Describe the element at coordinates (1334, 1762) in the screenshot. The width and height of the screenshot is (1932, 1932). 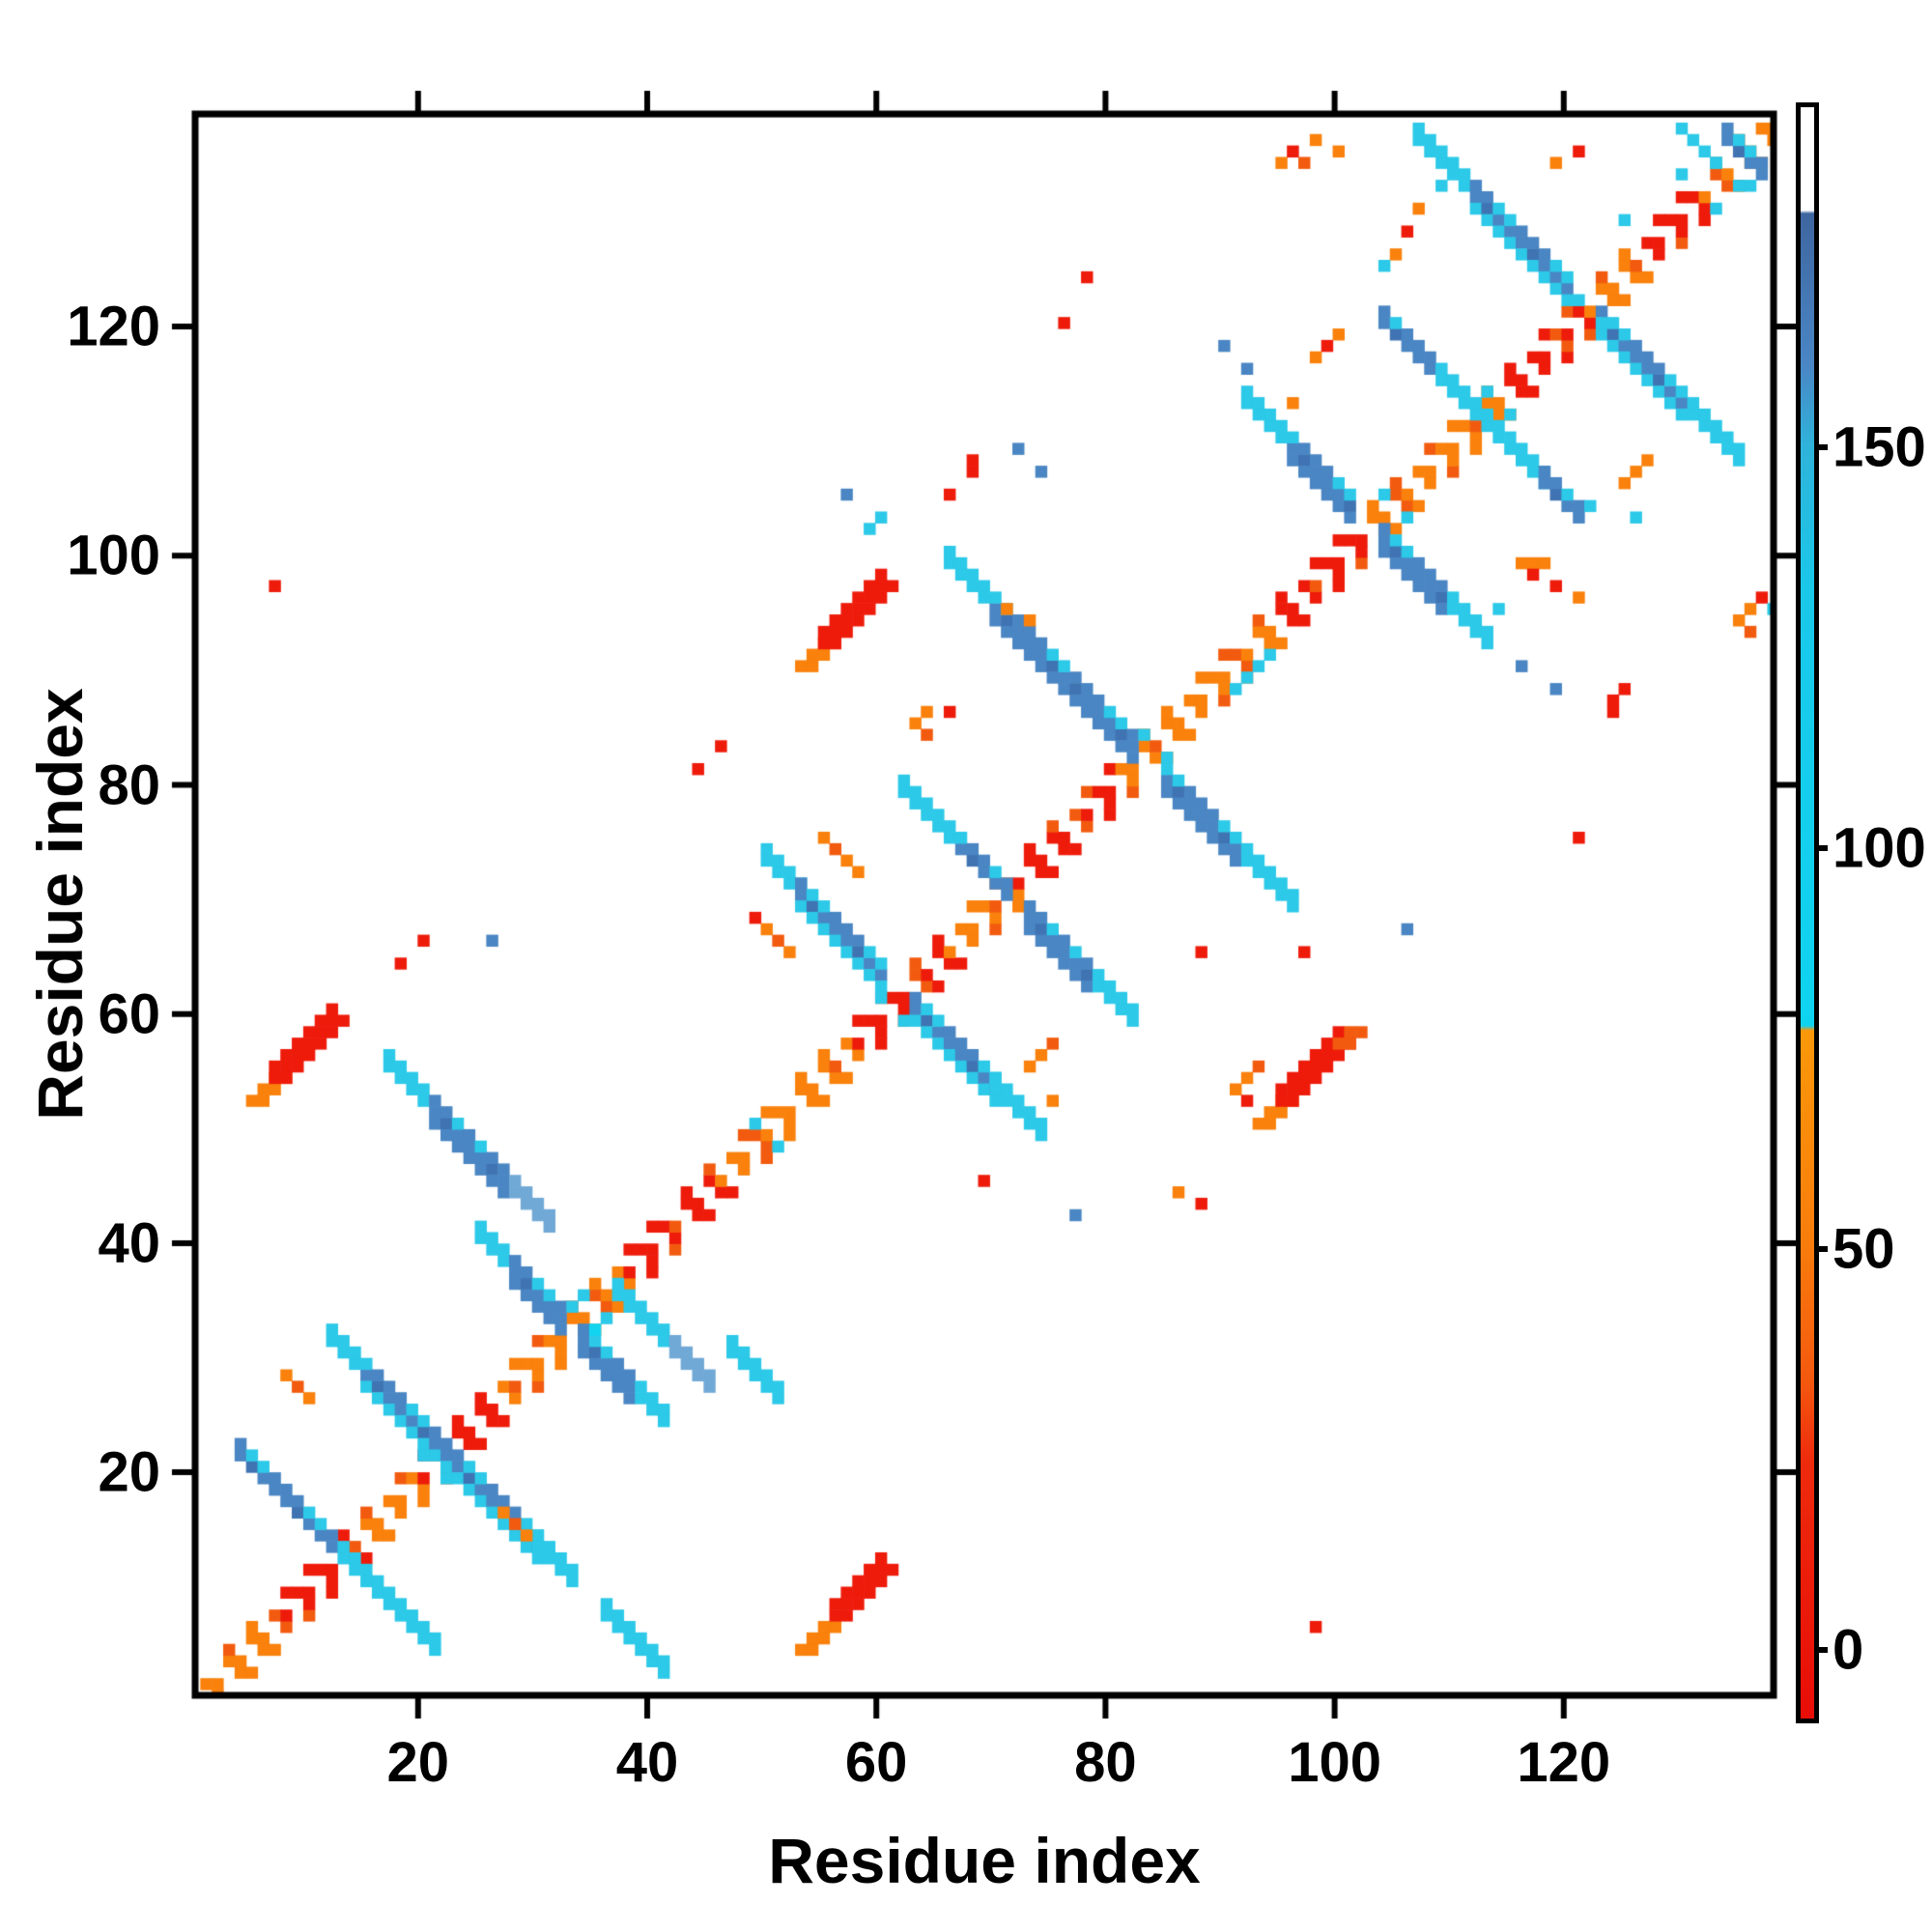
I see `x-tick-label: 100` at that location.